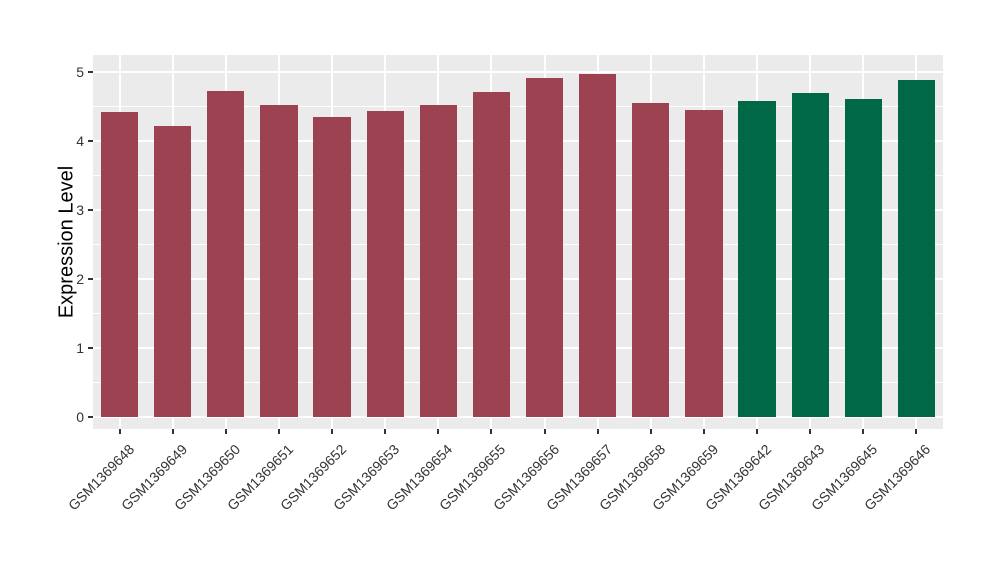 The width and height of the screenshot is (1000, 580). Describe the element at coordinates (80, 210) in the screenshot. I see `y-tick-label: 3` at that location.